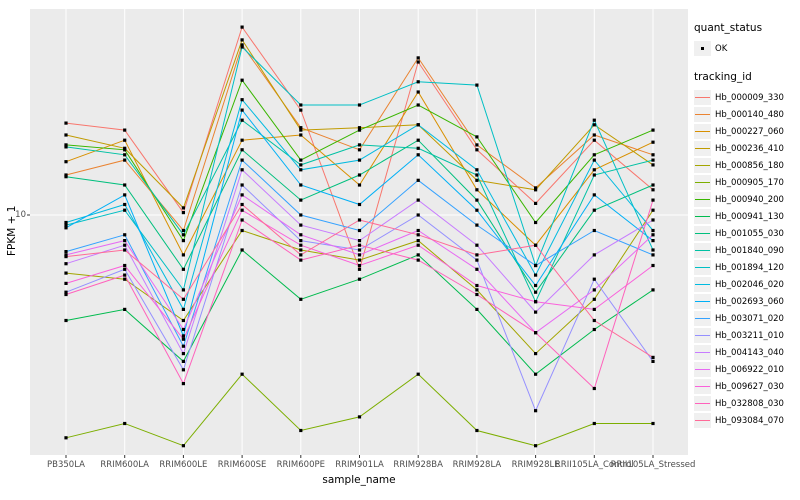 The width and height of the screenshot is (800, 500). I want to click on legend-item-Hb_000009_330: Hb_000009_330, so click(746, 97).